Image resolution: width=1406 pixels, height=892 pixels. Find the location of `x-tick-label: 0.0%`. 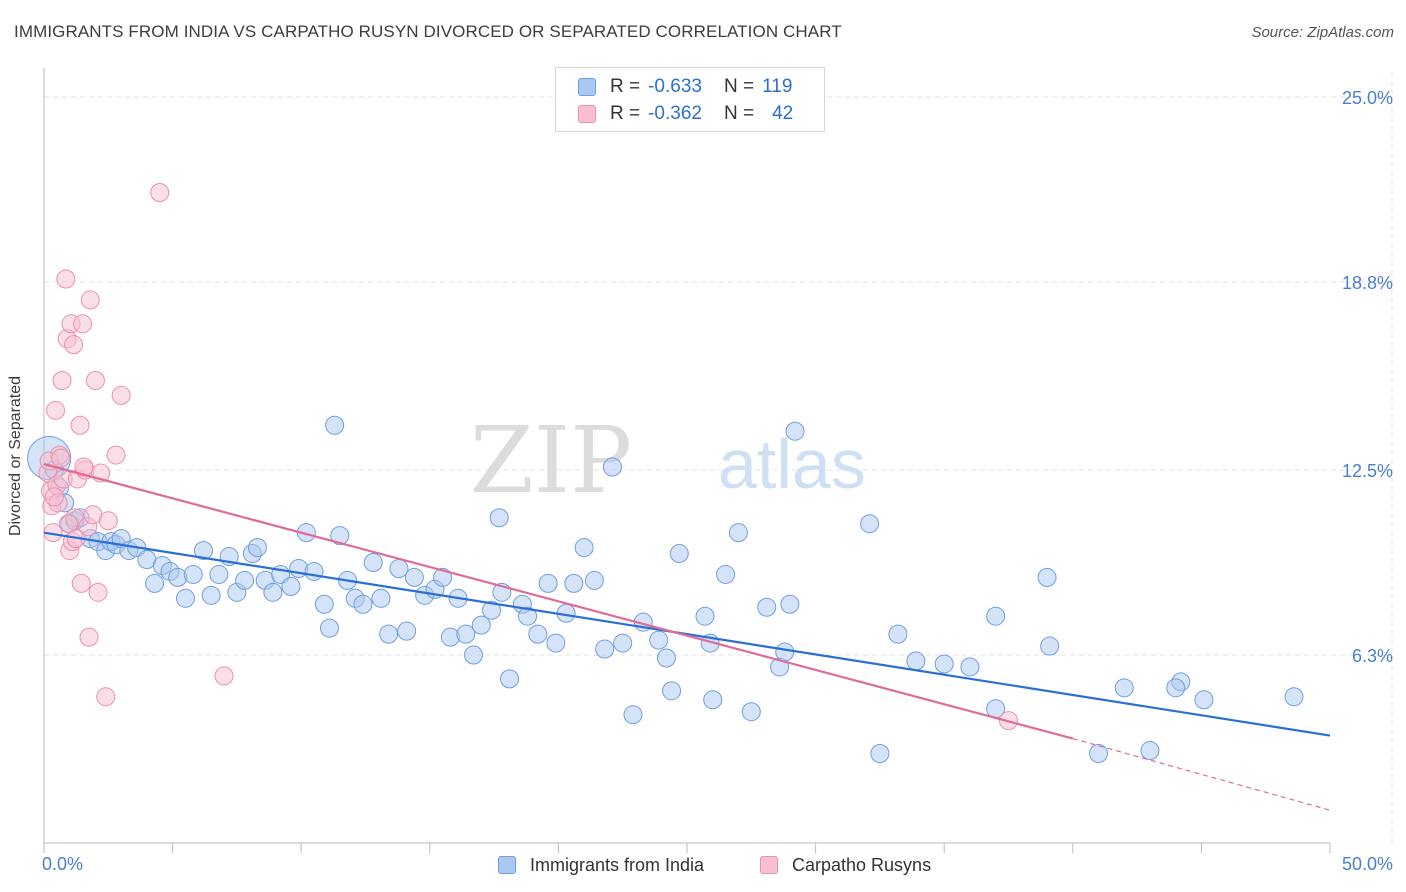

x-tick-label: 0.0% is located at coordinates (62, 864).